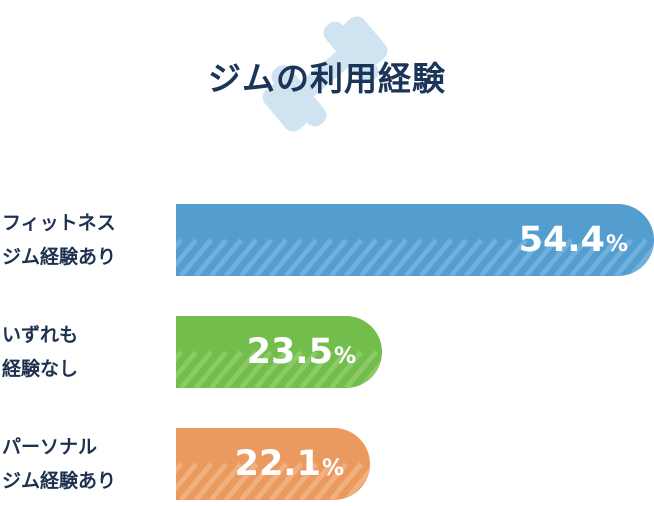 The width and height of the screenshot is (654, 506). What do you see at coordinates (327, 78) in the screenshot?
I see `chart-title: ジムの利用経験` at bounding box center [327, 78].